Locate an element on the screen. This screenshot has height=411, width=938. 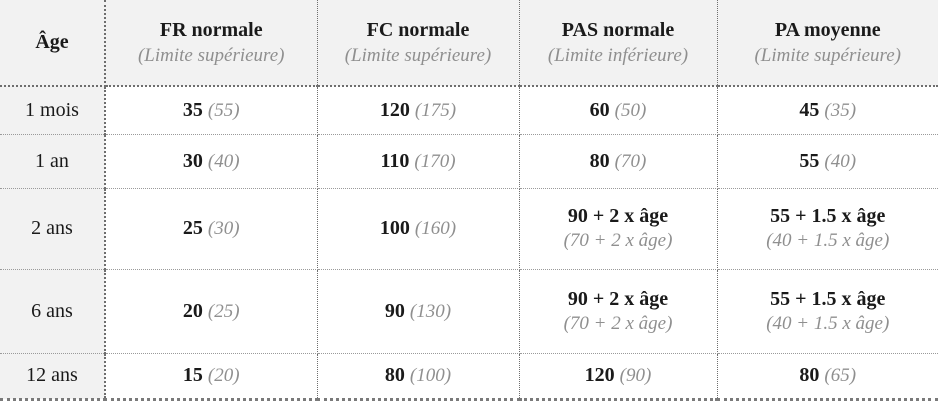
table-row-12-ans: 12 ans 15 (20) 80 (100) 120 (90) 80 (65) is located at coordinates (469, 376).